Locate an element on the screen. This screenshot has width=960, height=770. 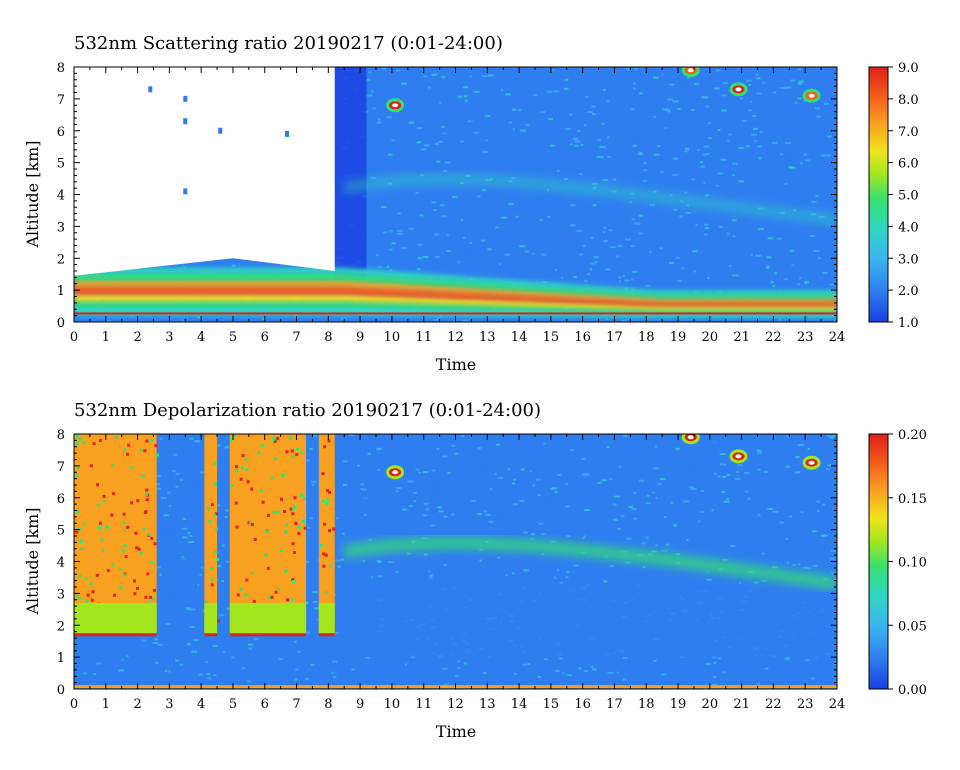
x-tick-label: 17 is located at coordinates (614, 337).